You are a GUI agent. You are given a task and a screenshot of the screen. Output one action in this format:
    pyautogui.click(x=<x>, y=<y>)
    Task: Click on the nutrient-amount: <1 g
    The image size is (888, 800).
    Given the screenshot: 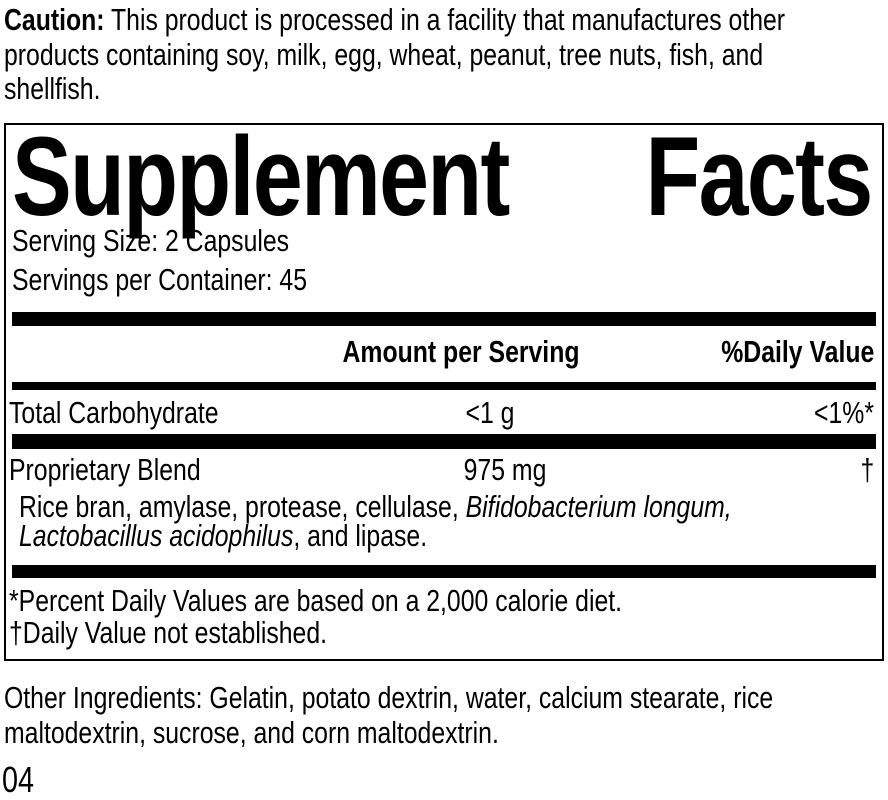 What is the action you would take?
    pyautogui.click(x=490, y=412)
    